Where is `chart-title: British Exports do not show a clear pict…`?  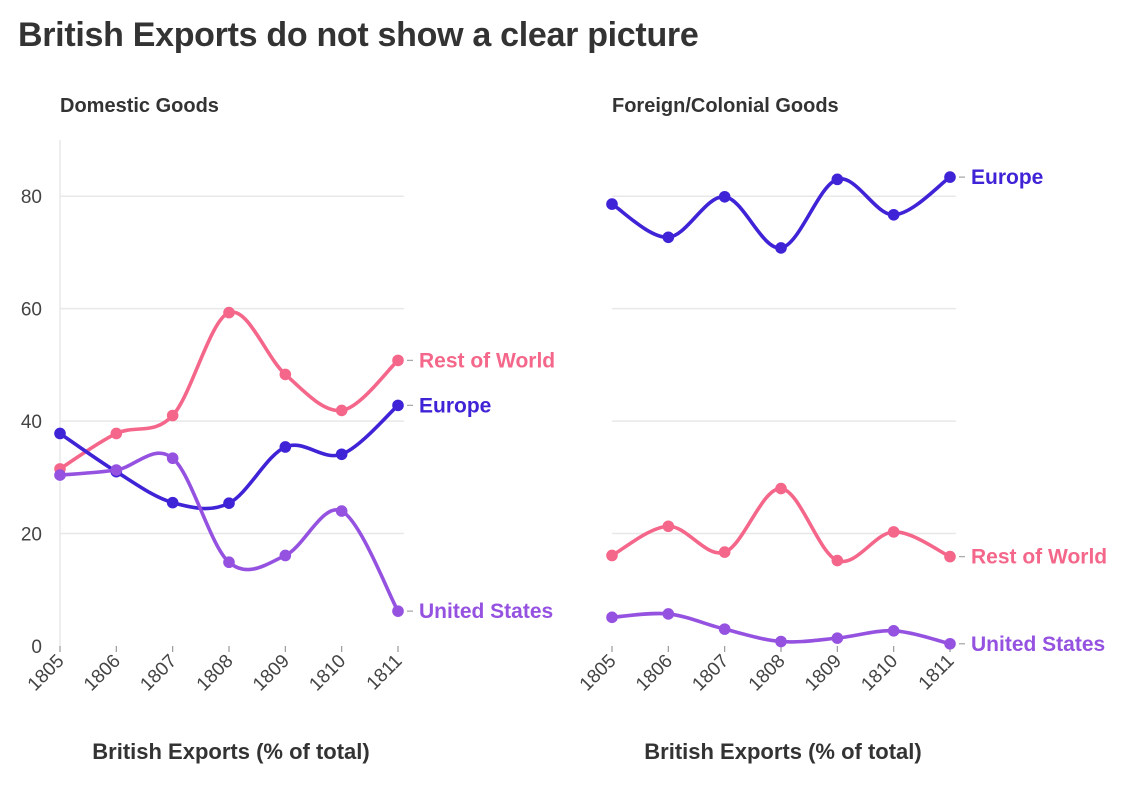 chart-title: British Exports do not show a clear pict… is located at coordinates (358, 35).